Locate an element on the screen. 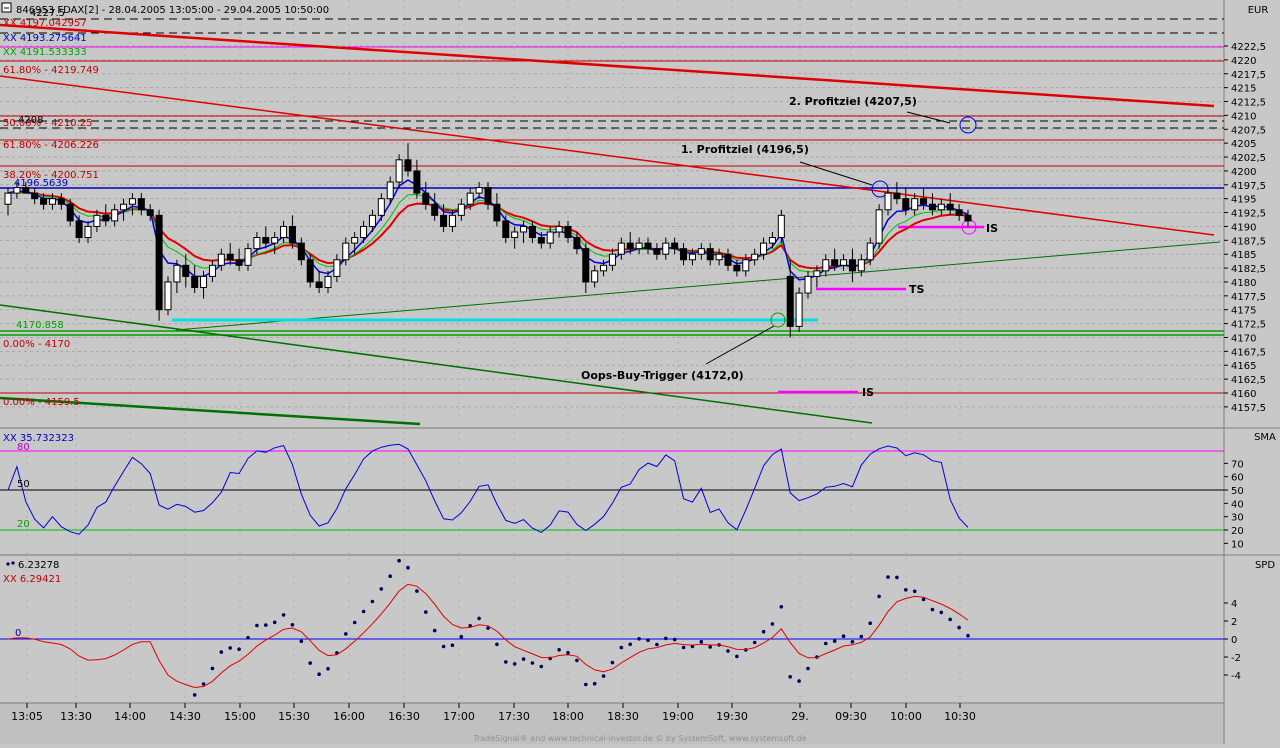 This screenshot has width=1280, height=748. spd-legend-line: XX 6.29421 is located at coordinates (32, 579).